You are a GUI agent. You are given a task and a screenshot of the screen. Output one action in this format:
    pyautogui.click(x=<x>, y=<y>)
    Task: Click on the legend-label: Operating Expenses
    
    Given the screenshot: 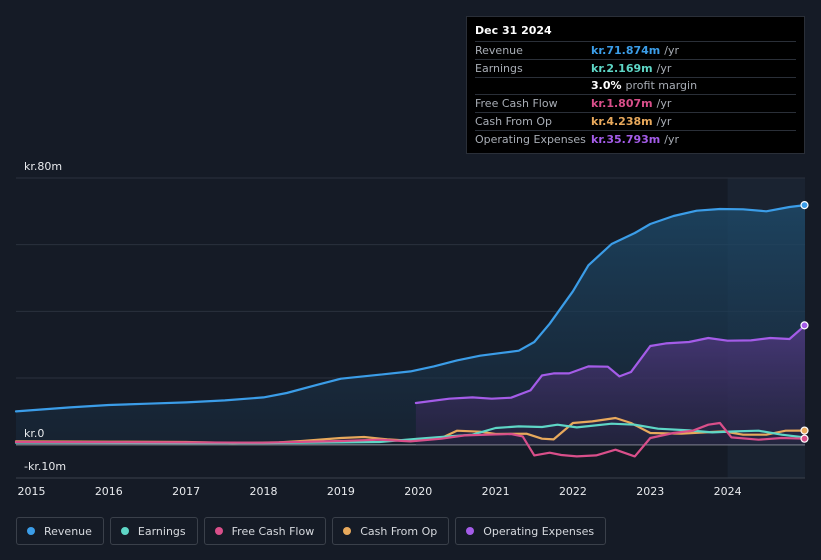 What is the action you would take?
    pyautogui.click(x=539, y=531)
    